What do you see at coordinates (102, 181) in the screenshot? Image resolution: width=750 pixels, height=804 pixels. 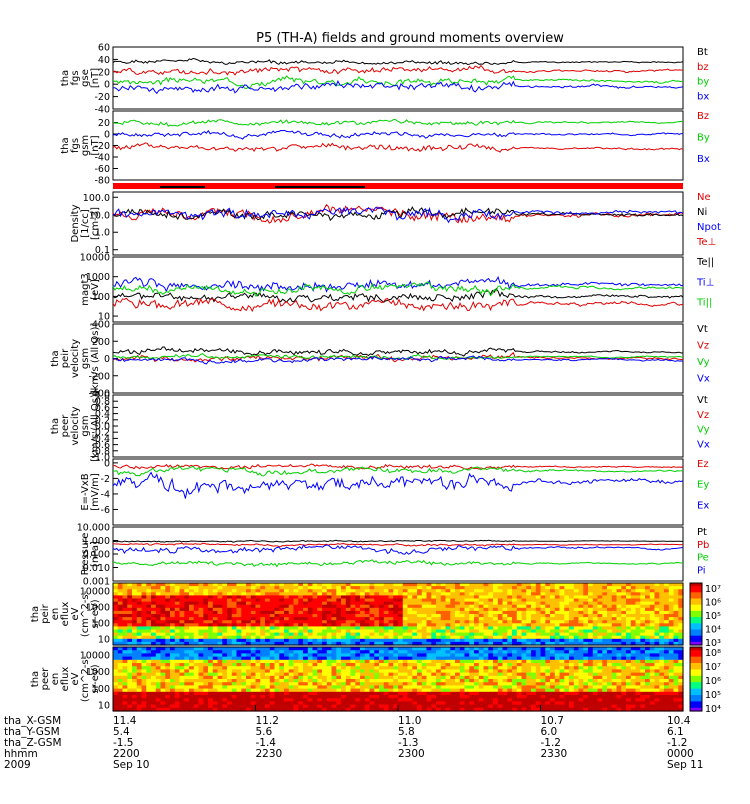 I see `y-tick-label: -80` at bounding box center [102, 181].